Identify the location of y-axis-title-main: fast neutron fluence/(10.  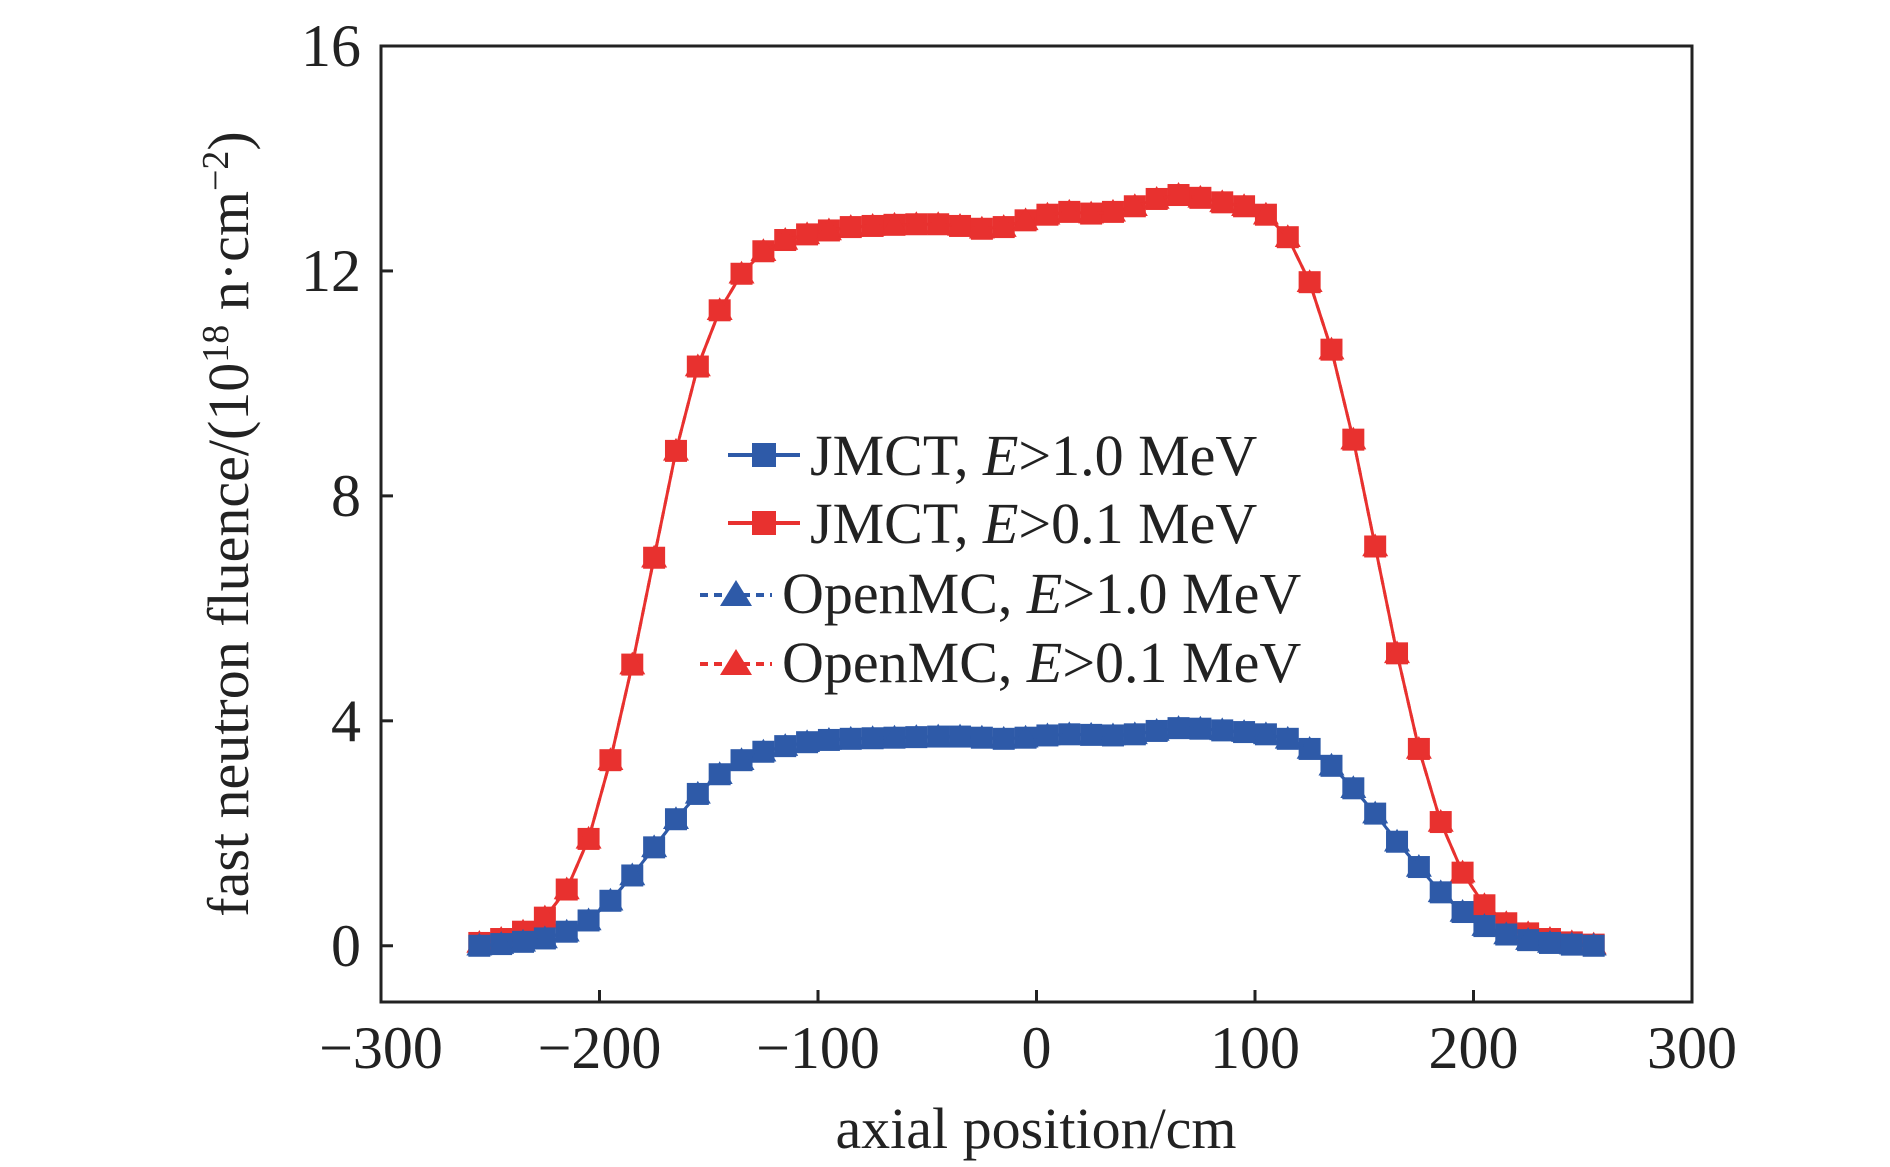
(228, 640).